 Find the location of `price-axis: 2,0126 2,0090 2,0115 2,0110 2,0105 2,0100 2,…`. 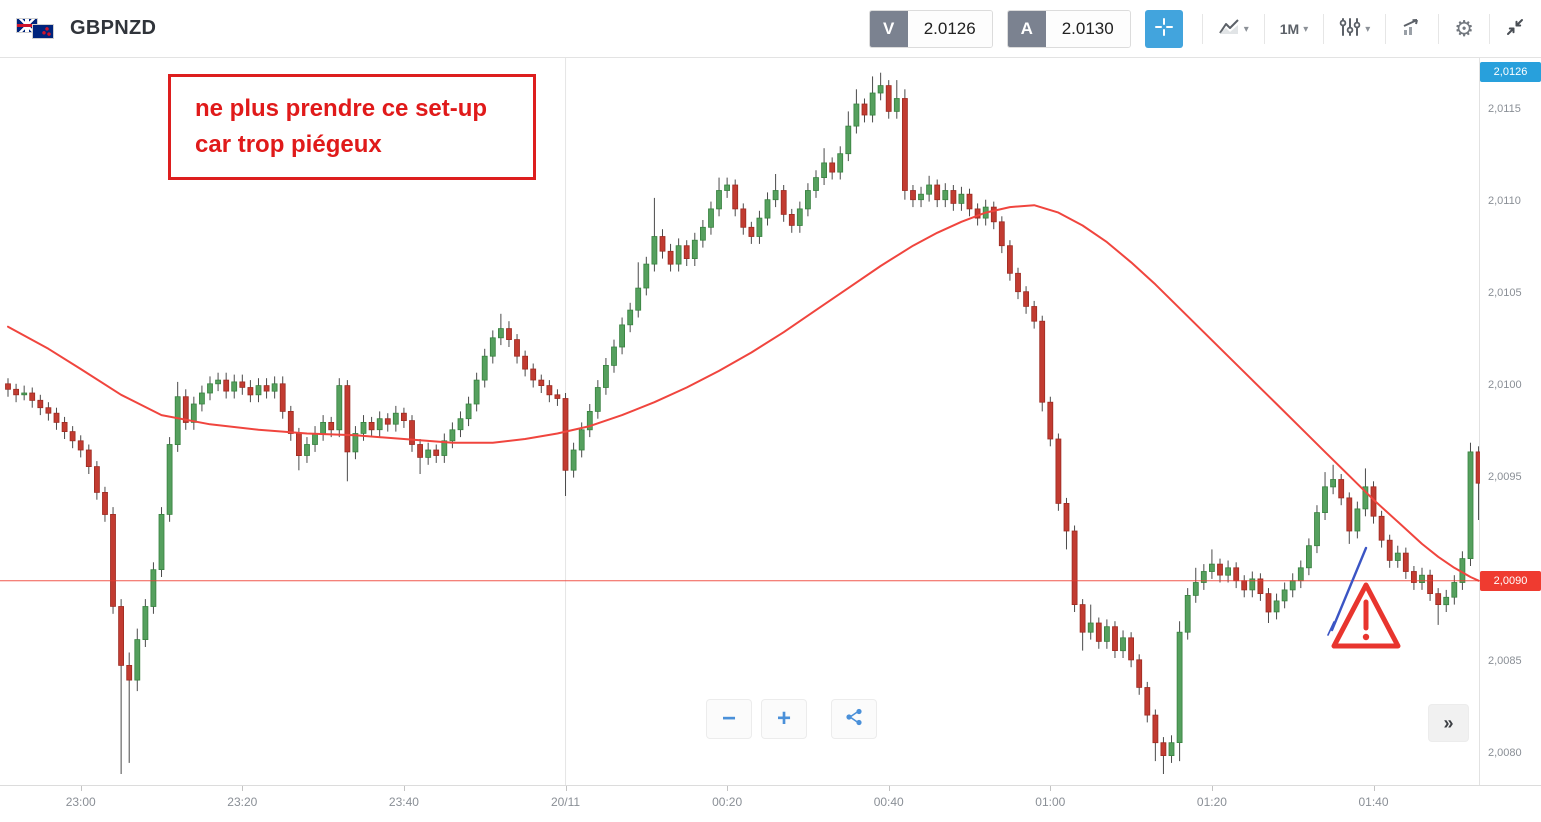

price-axis: 2,0126 2,0090 2,0115 2,0110 2,0105 2,0100 2,… is located at coordinates (1510, 421).